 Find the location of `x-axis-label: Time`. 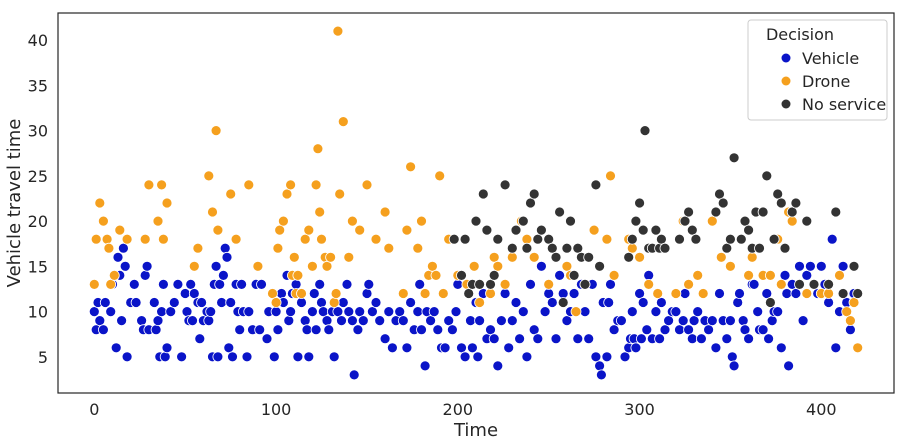

x-axis-label: Time is located at coordinates (475, 430).